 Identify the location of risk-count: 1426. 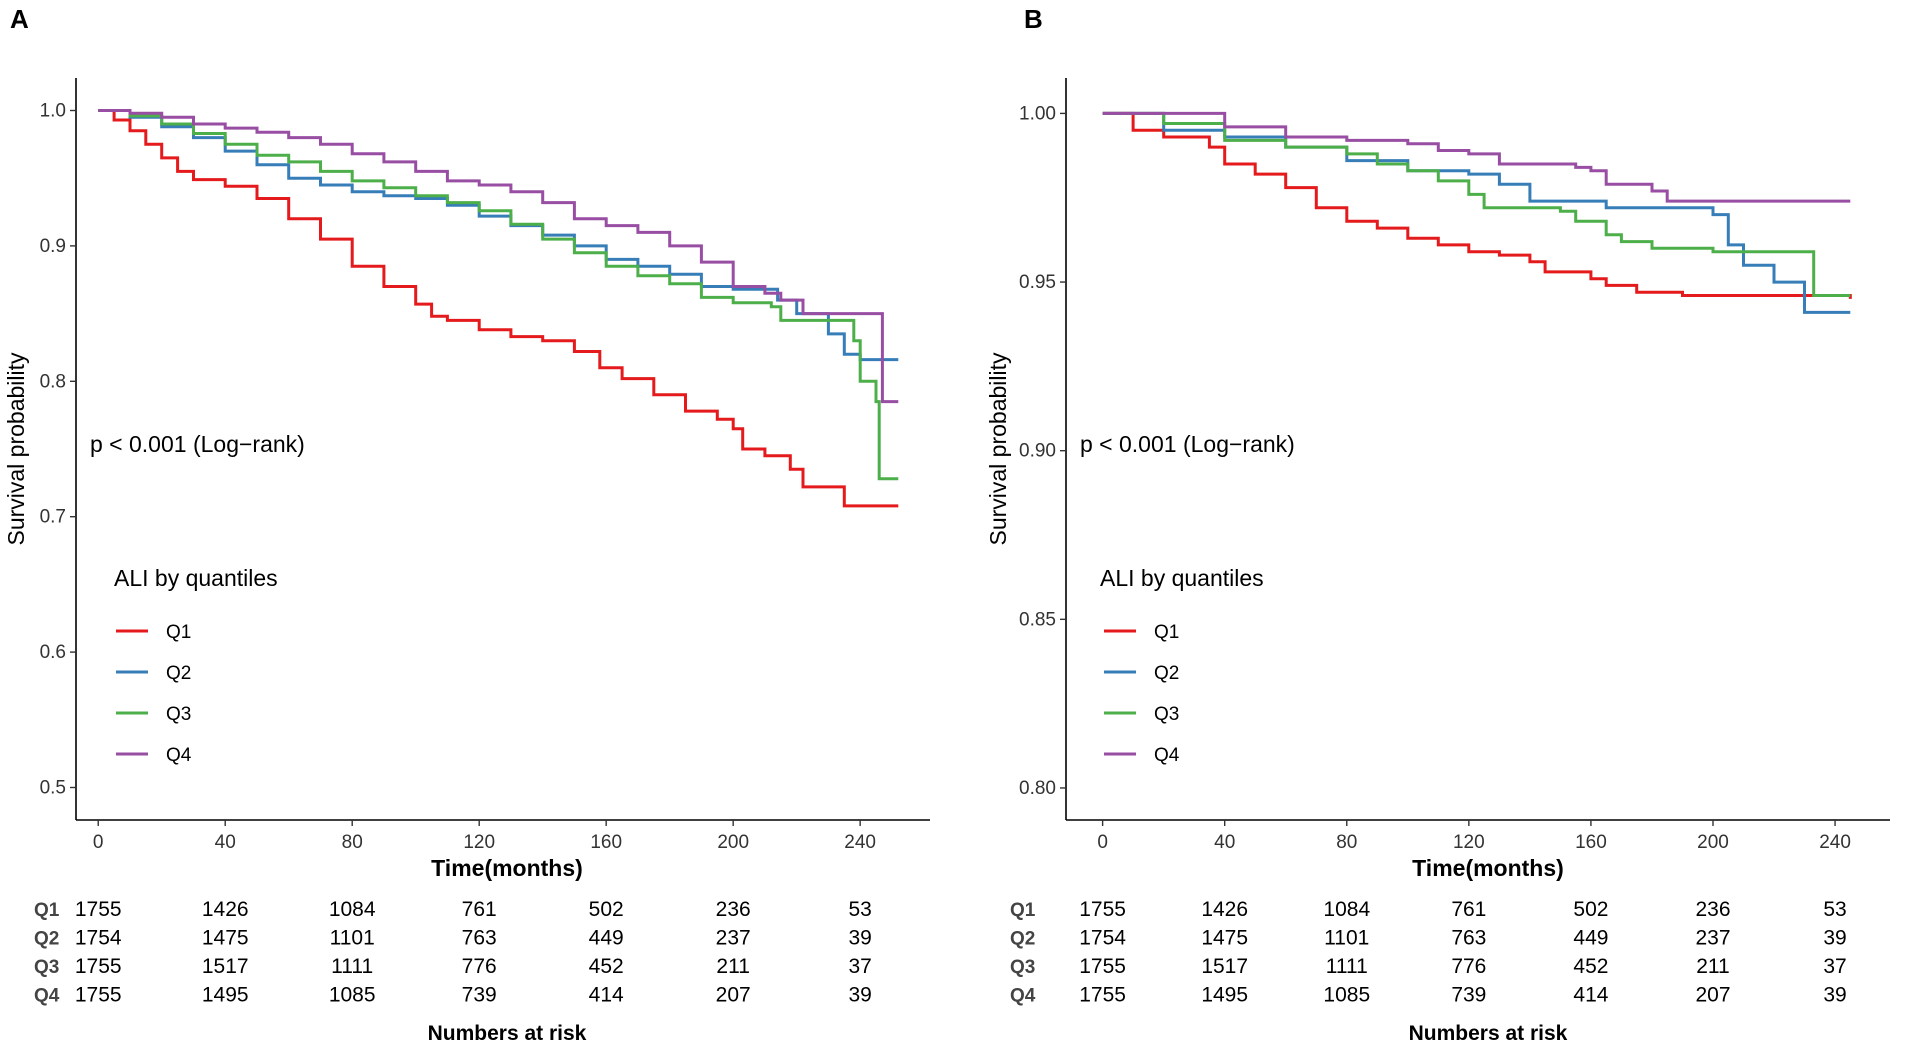
(1224, 909).